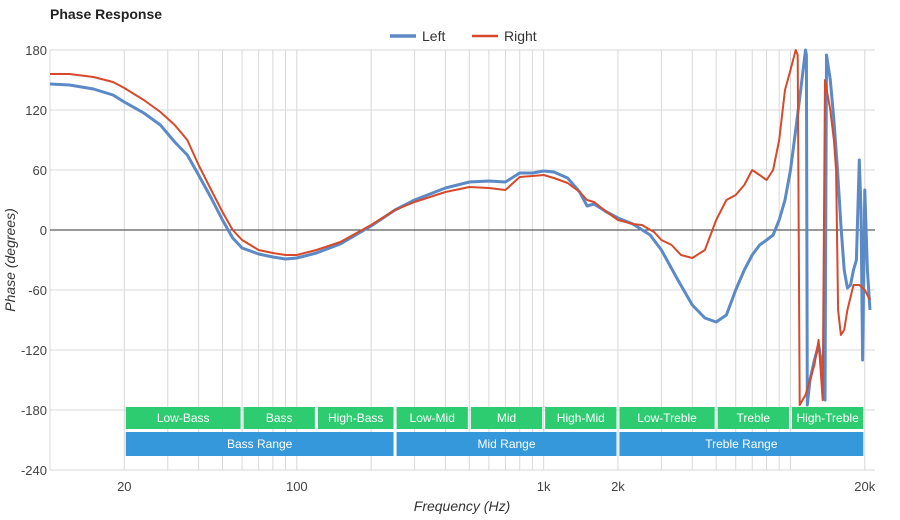 This screenshot has height=520, width=900. What do you see at coordinates (34, 470) in the screenshot?
I see `y-tick-label: -240` at bounding box center [34, 470].